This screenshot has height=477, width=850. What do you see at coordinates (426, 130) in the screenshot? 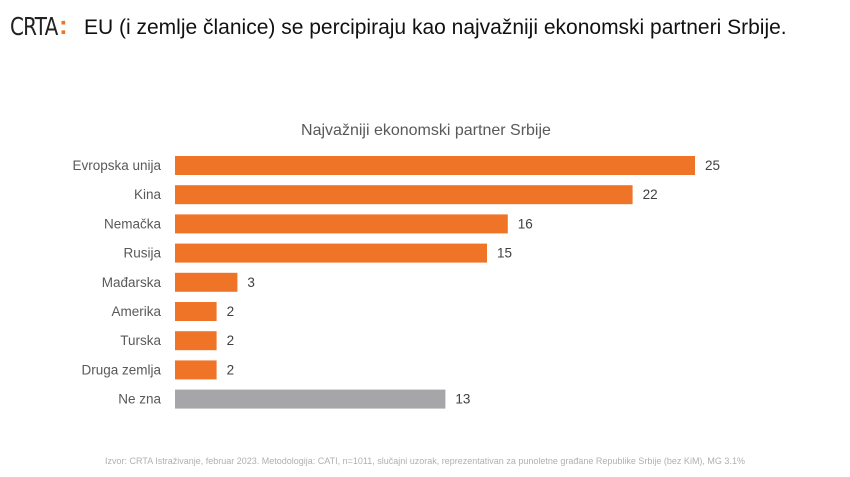
I see `chart-title: Najvažniji ekonomski partner Srbije` at bounding box center [426, 130].